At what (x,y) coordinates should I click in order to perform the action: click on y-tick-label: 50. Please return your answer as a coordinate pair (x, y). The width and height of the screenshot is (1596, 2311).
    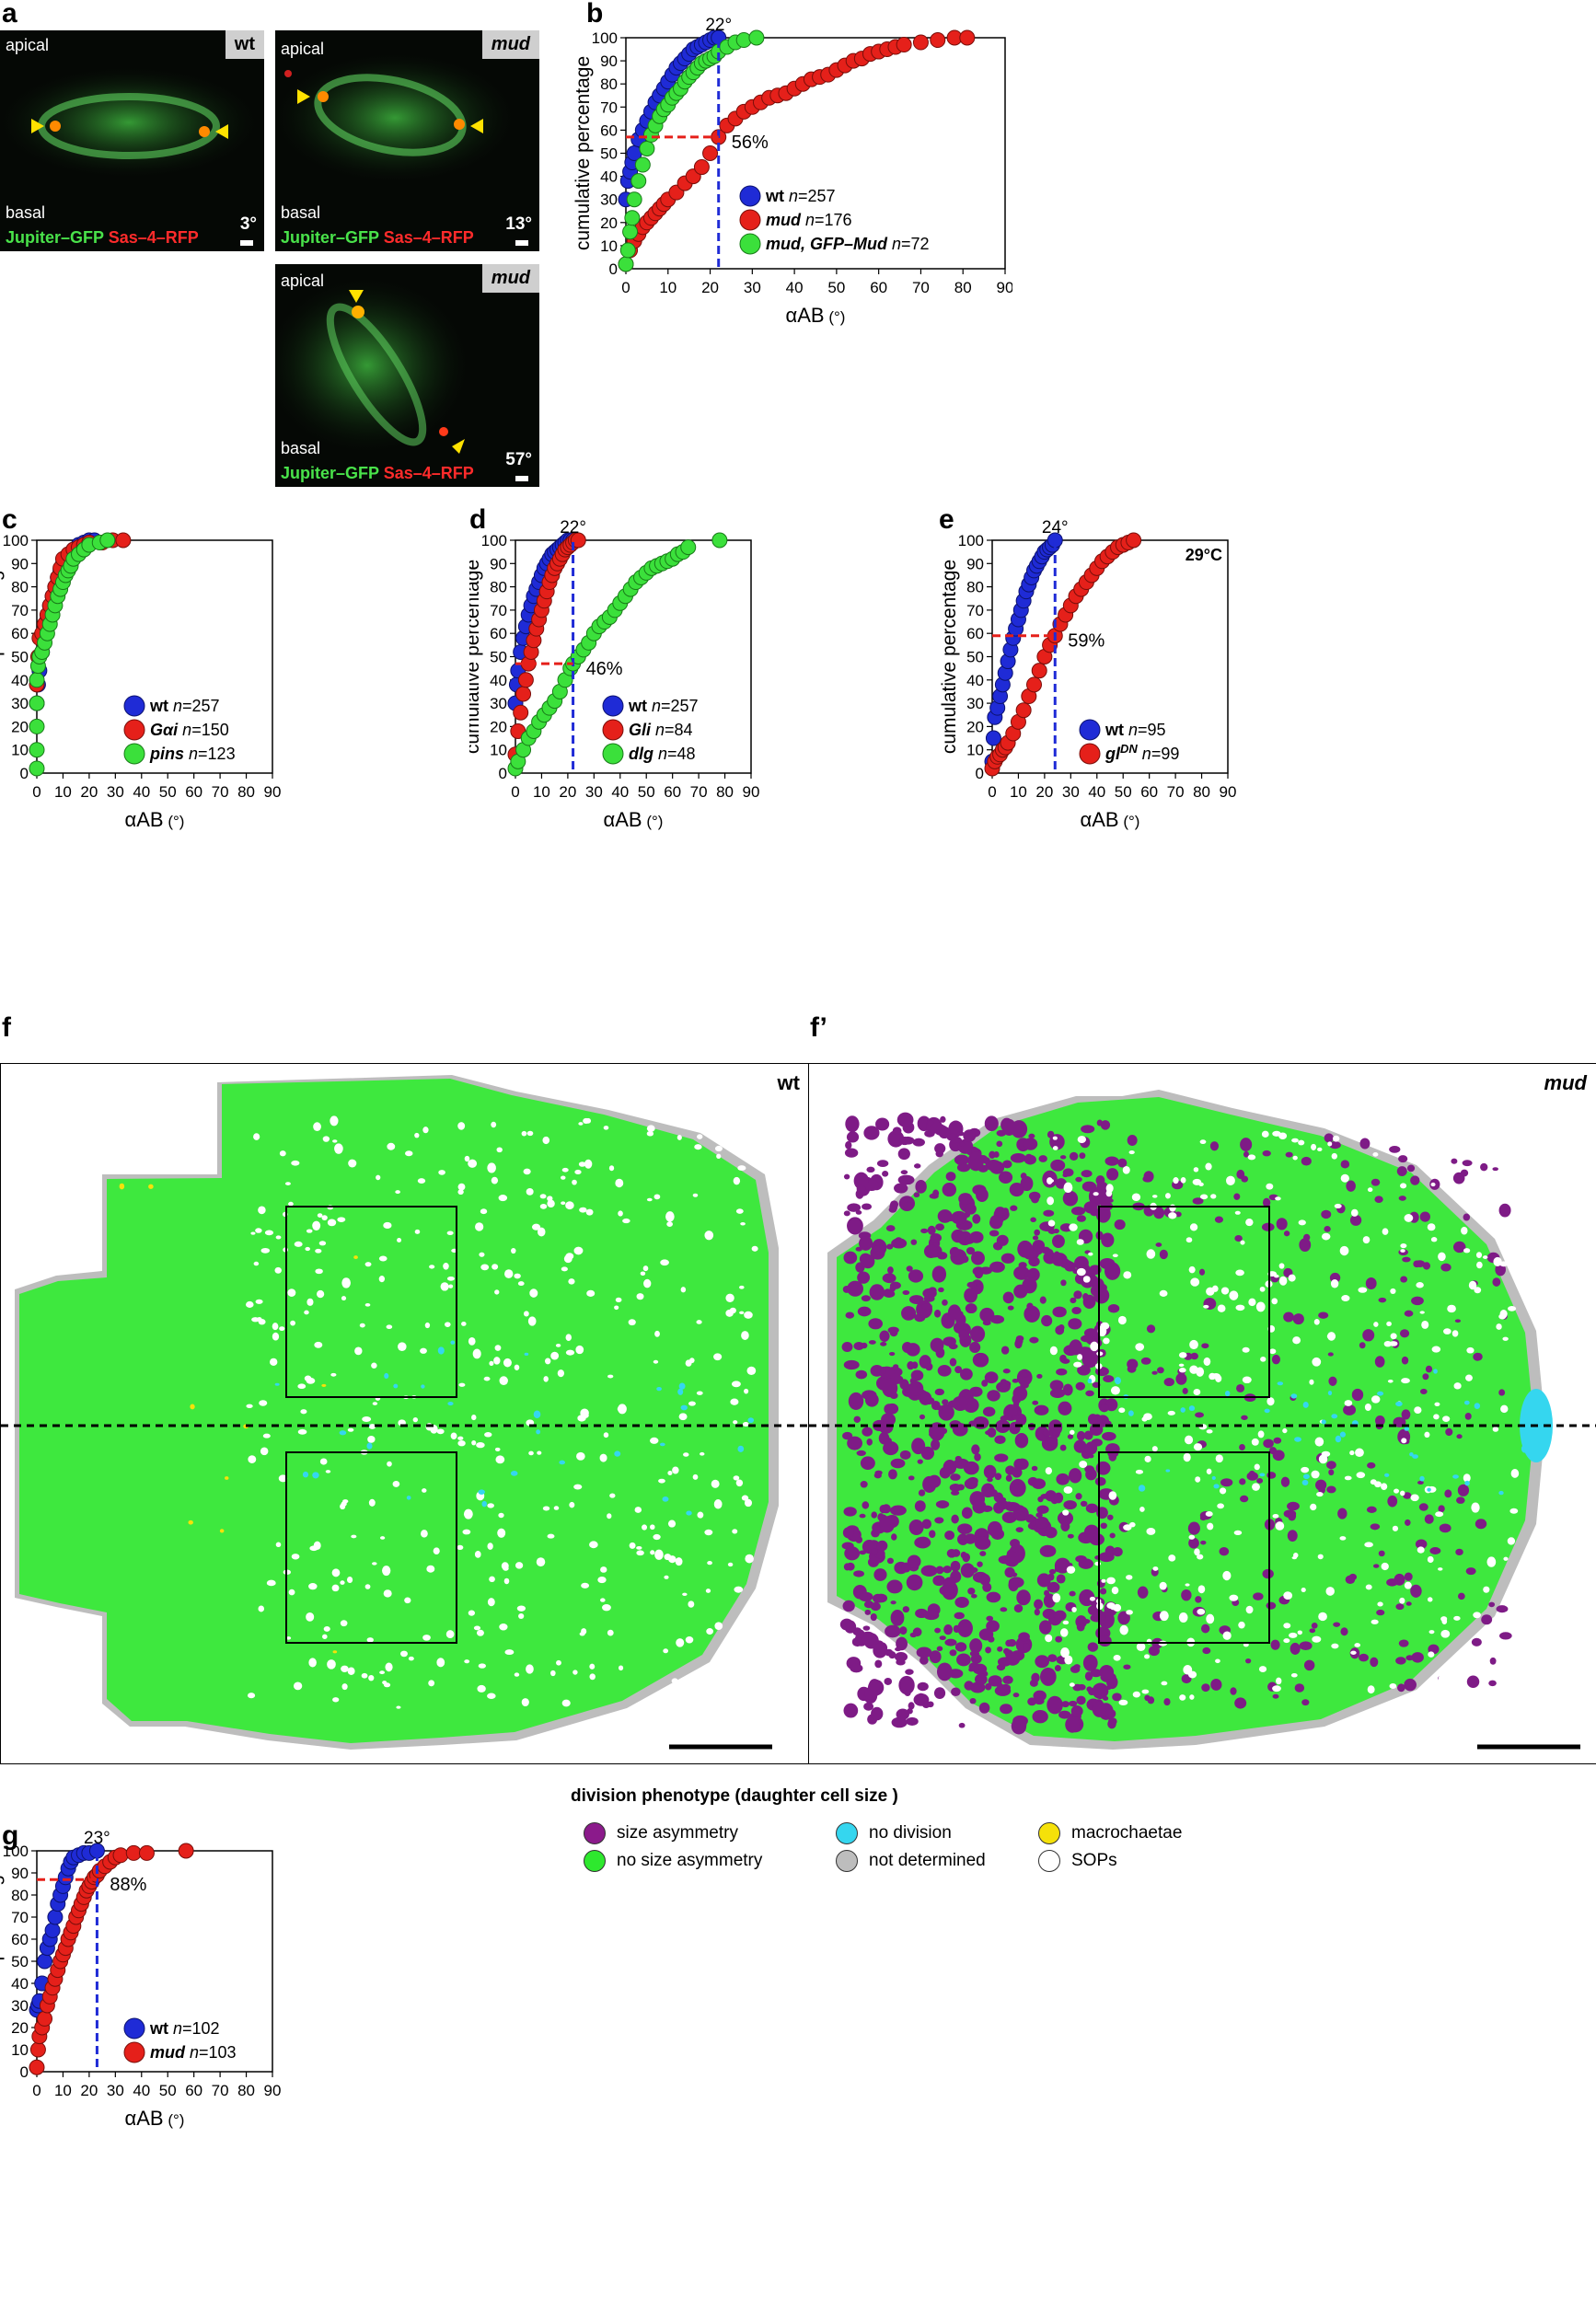
    Looking at the image, I should click on (20, 657).